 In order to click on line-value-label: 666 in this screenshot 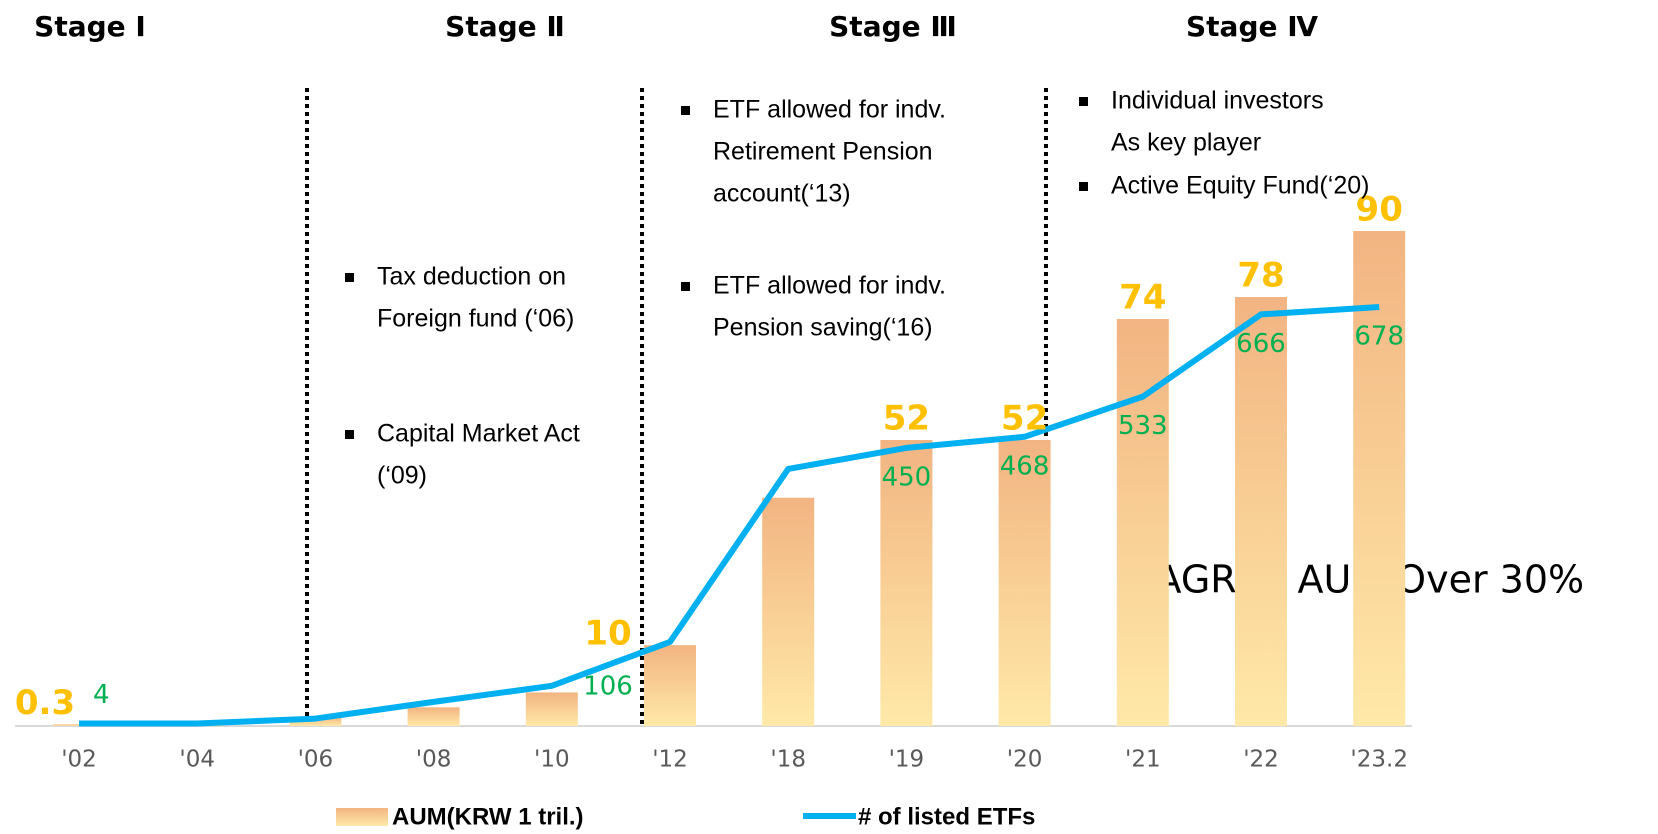, I will do `click(1261, 344)`.